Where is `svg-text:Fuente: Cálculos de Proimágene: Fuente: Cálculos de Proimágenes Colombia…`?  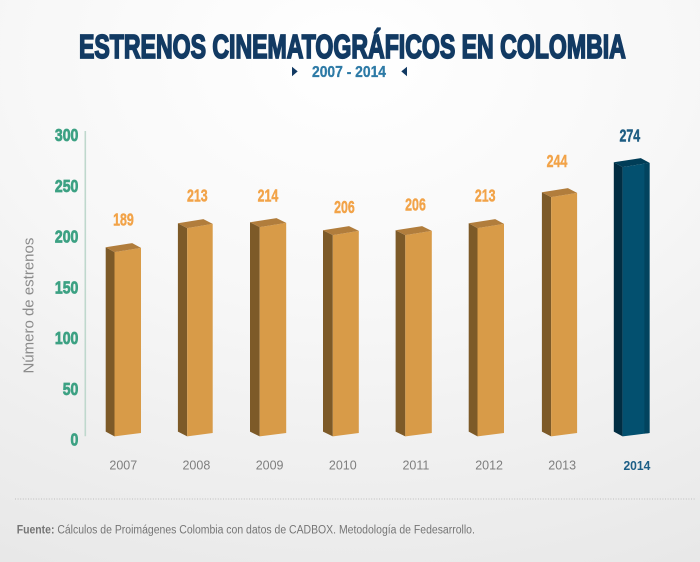
svg-text:Fuente: Cálculos de Proimágene: Fuente: Cálculos de Proimágenes Colombia… is located at coordinates (246, 530).